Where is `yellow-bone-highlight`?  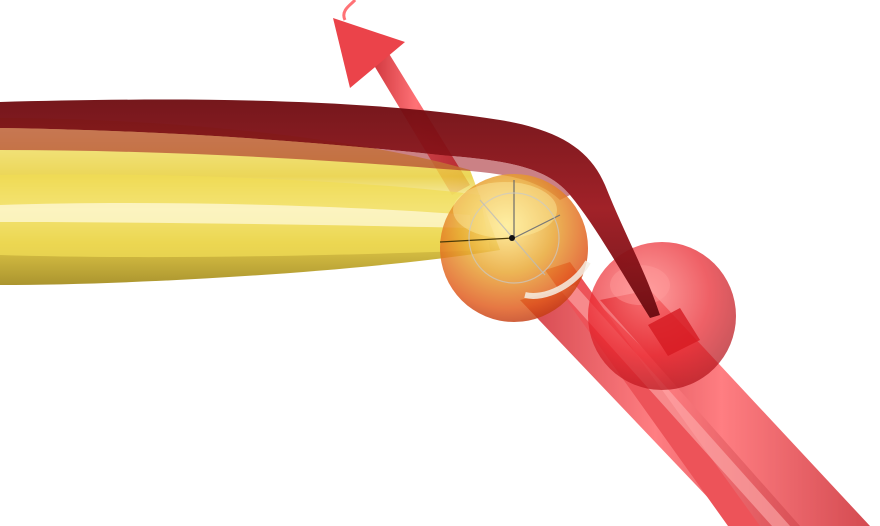
yellow-bone-highlight is located at coordinates (235, 215).